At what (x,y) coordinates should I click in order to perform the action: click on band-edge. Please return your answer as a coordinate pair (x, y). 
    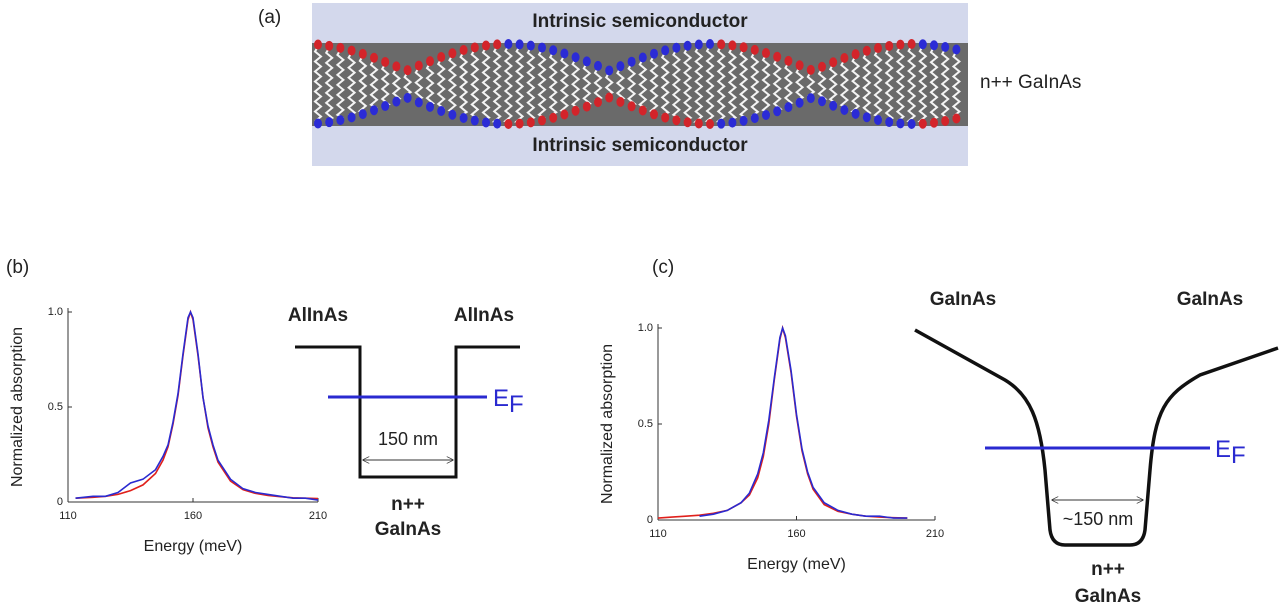
    Looking at the image, I should click on (1096, 437).